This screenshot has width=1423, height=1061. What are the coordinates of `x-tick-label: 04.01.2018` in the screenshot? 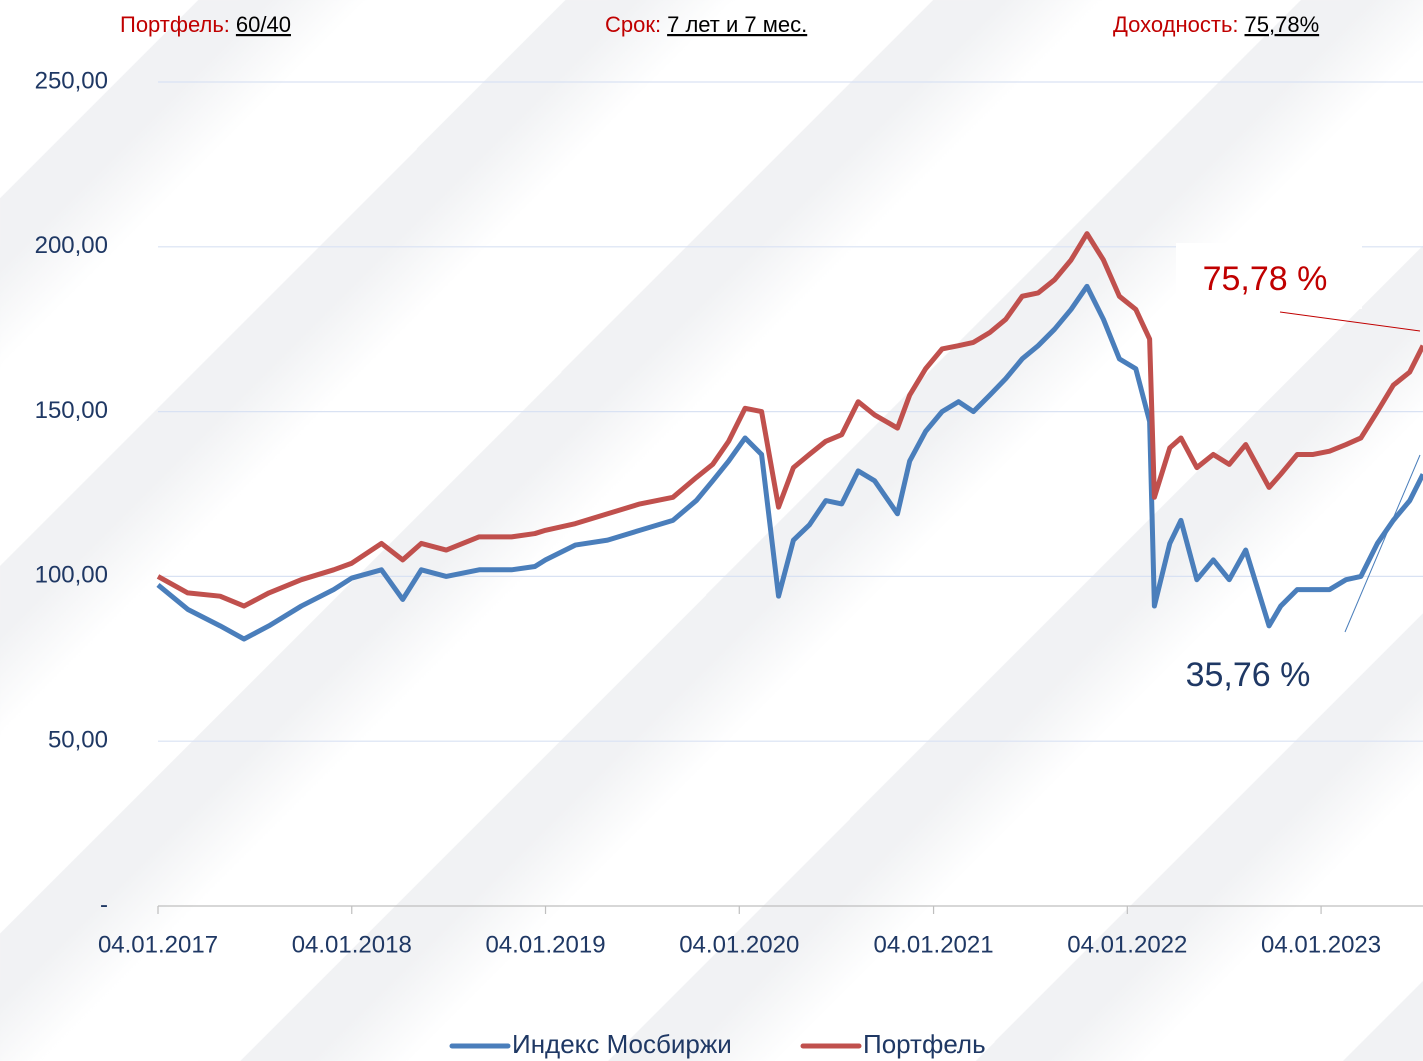 It's located at (352, 944).